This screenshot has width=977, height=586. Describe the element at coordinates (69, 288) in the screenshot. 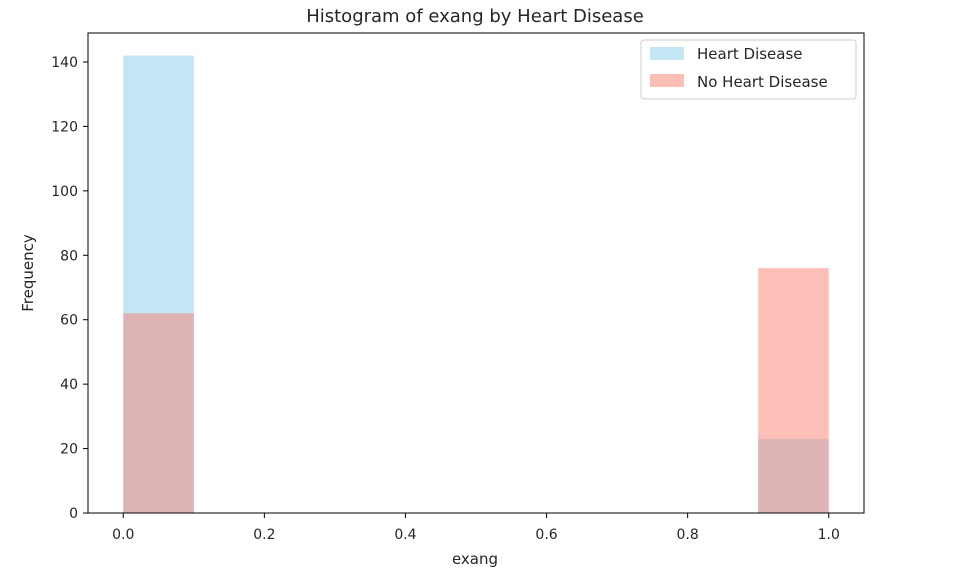

I see `y-axis-ticks: 0 20 40 60 80 100 120 140` at that location.